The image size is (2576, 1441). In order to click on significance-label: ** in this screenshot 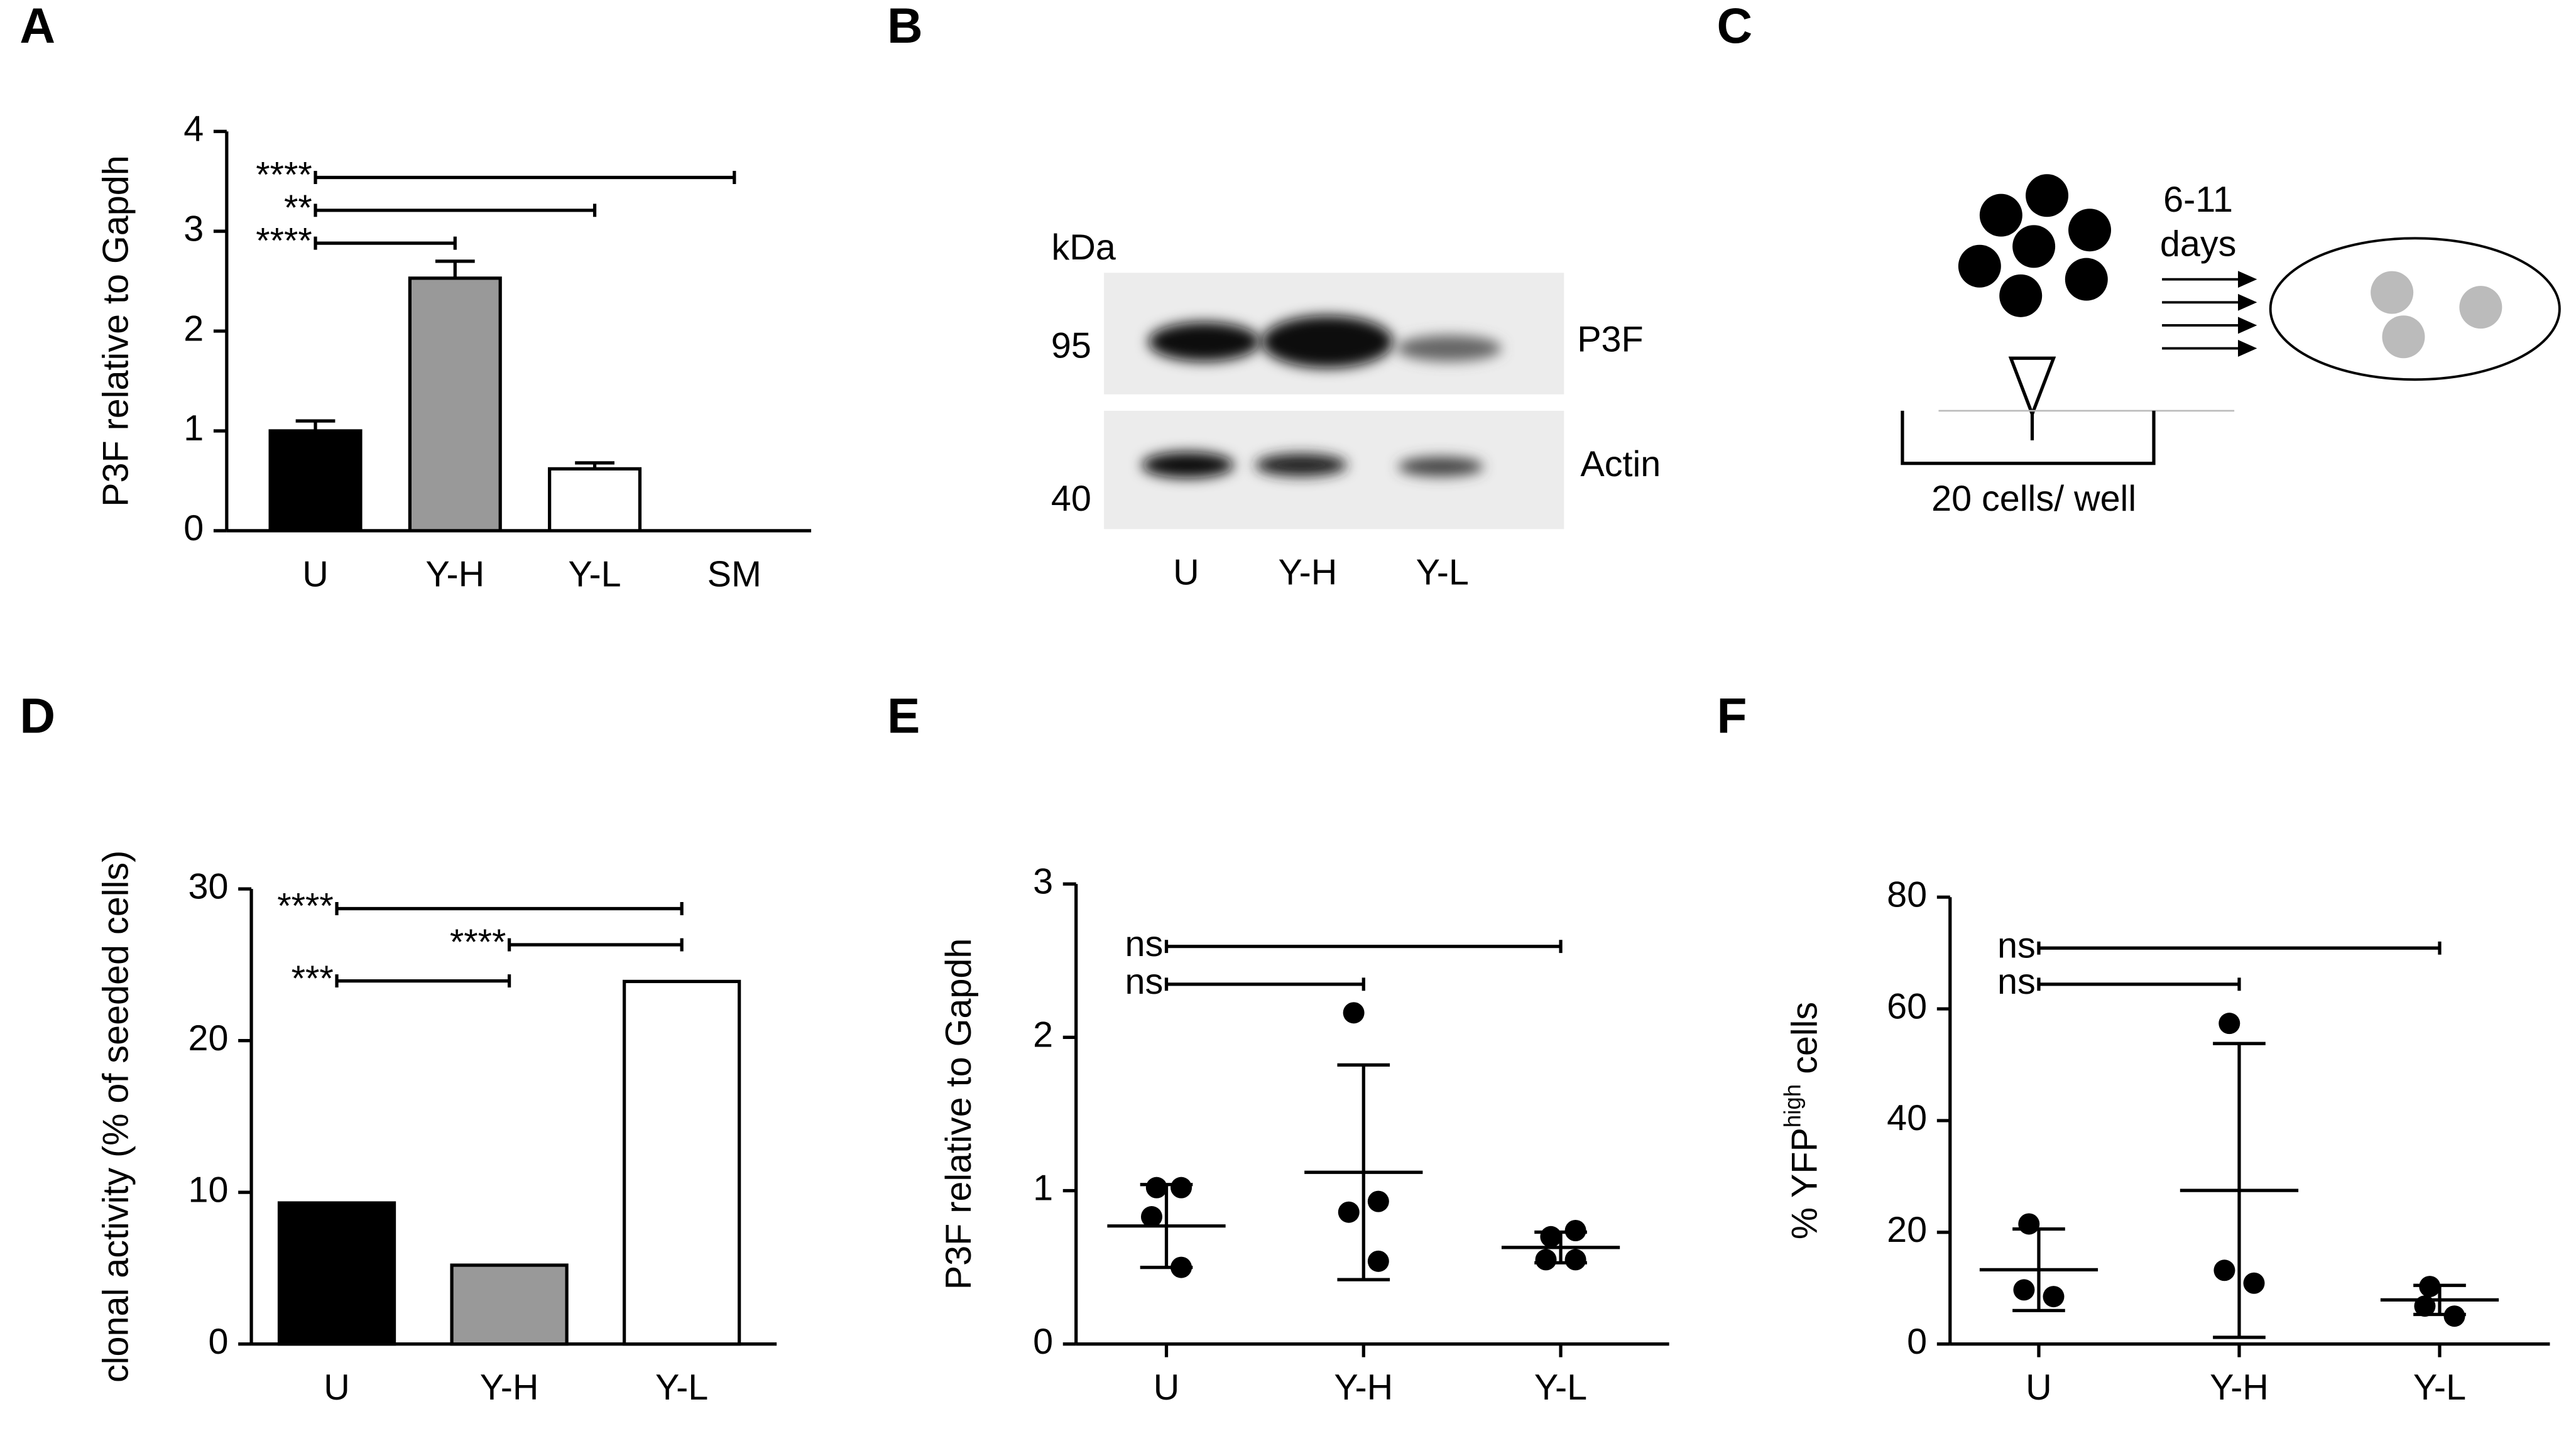, I will do `click(298, 208)`.